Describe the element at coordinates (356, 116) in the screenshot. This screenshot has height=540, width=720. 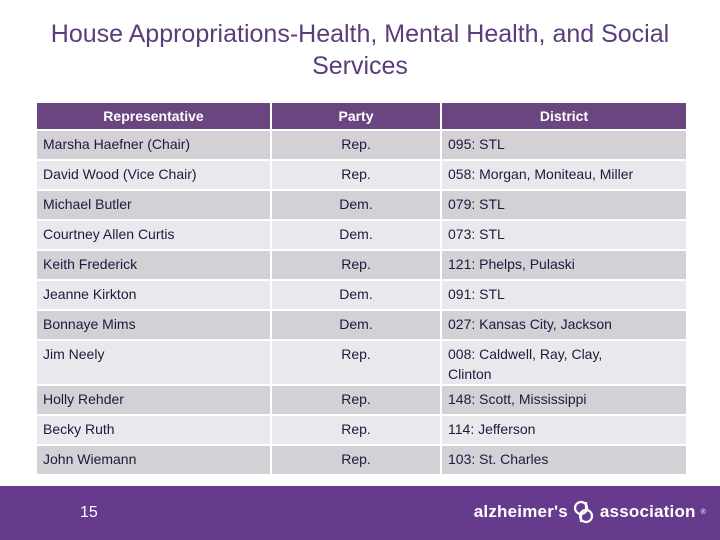
I see `header-party: Party` at that location.